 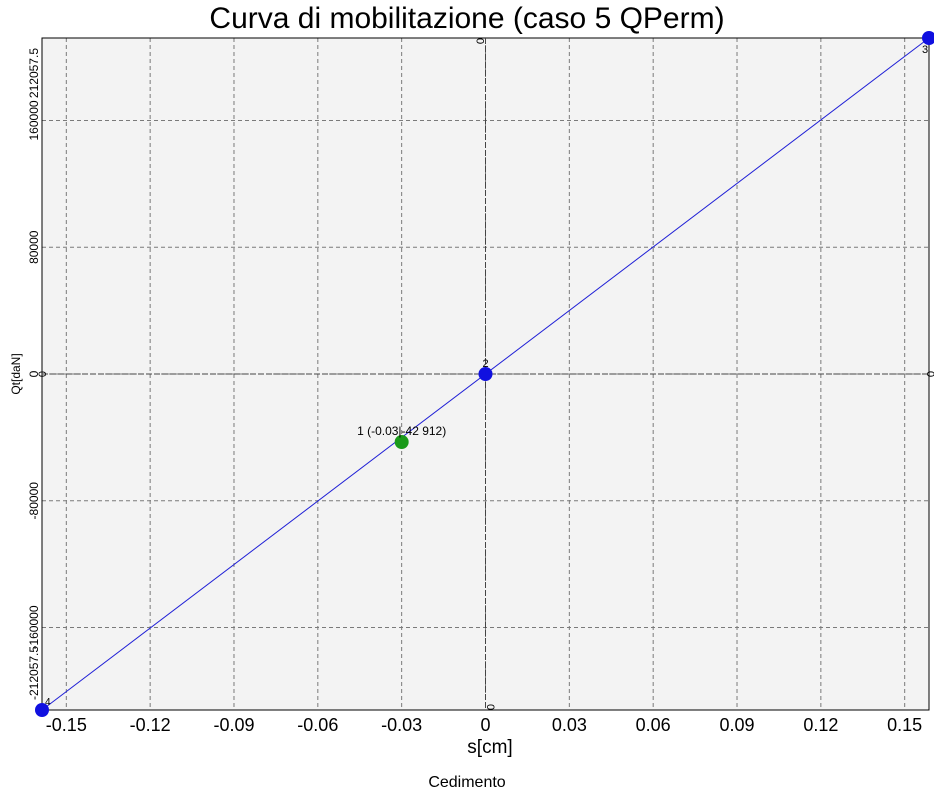 I want to click on y-tick-label: -212057.5, so click(x=34, y=673).